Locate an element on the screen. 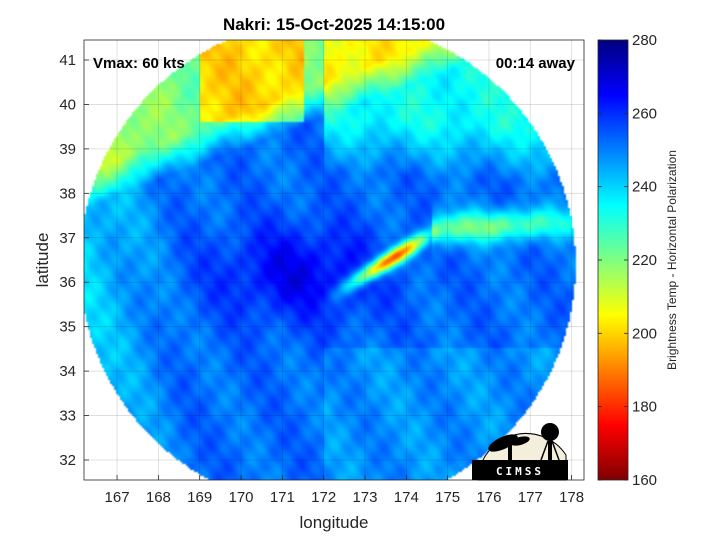  x-tick-label: 172 is located at coordinates (323, 497).